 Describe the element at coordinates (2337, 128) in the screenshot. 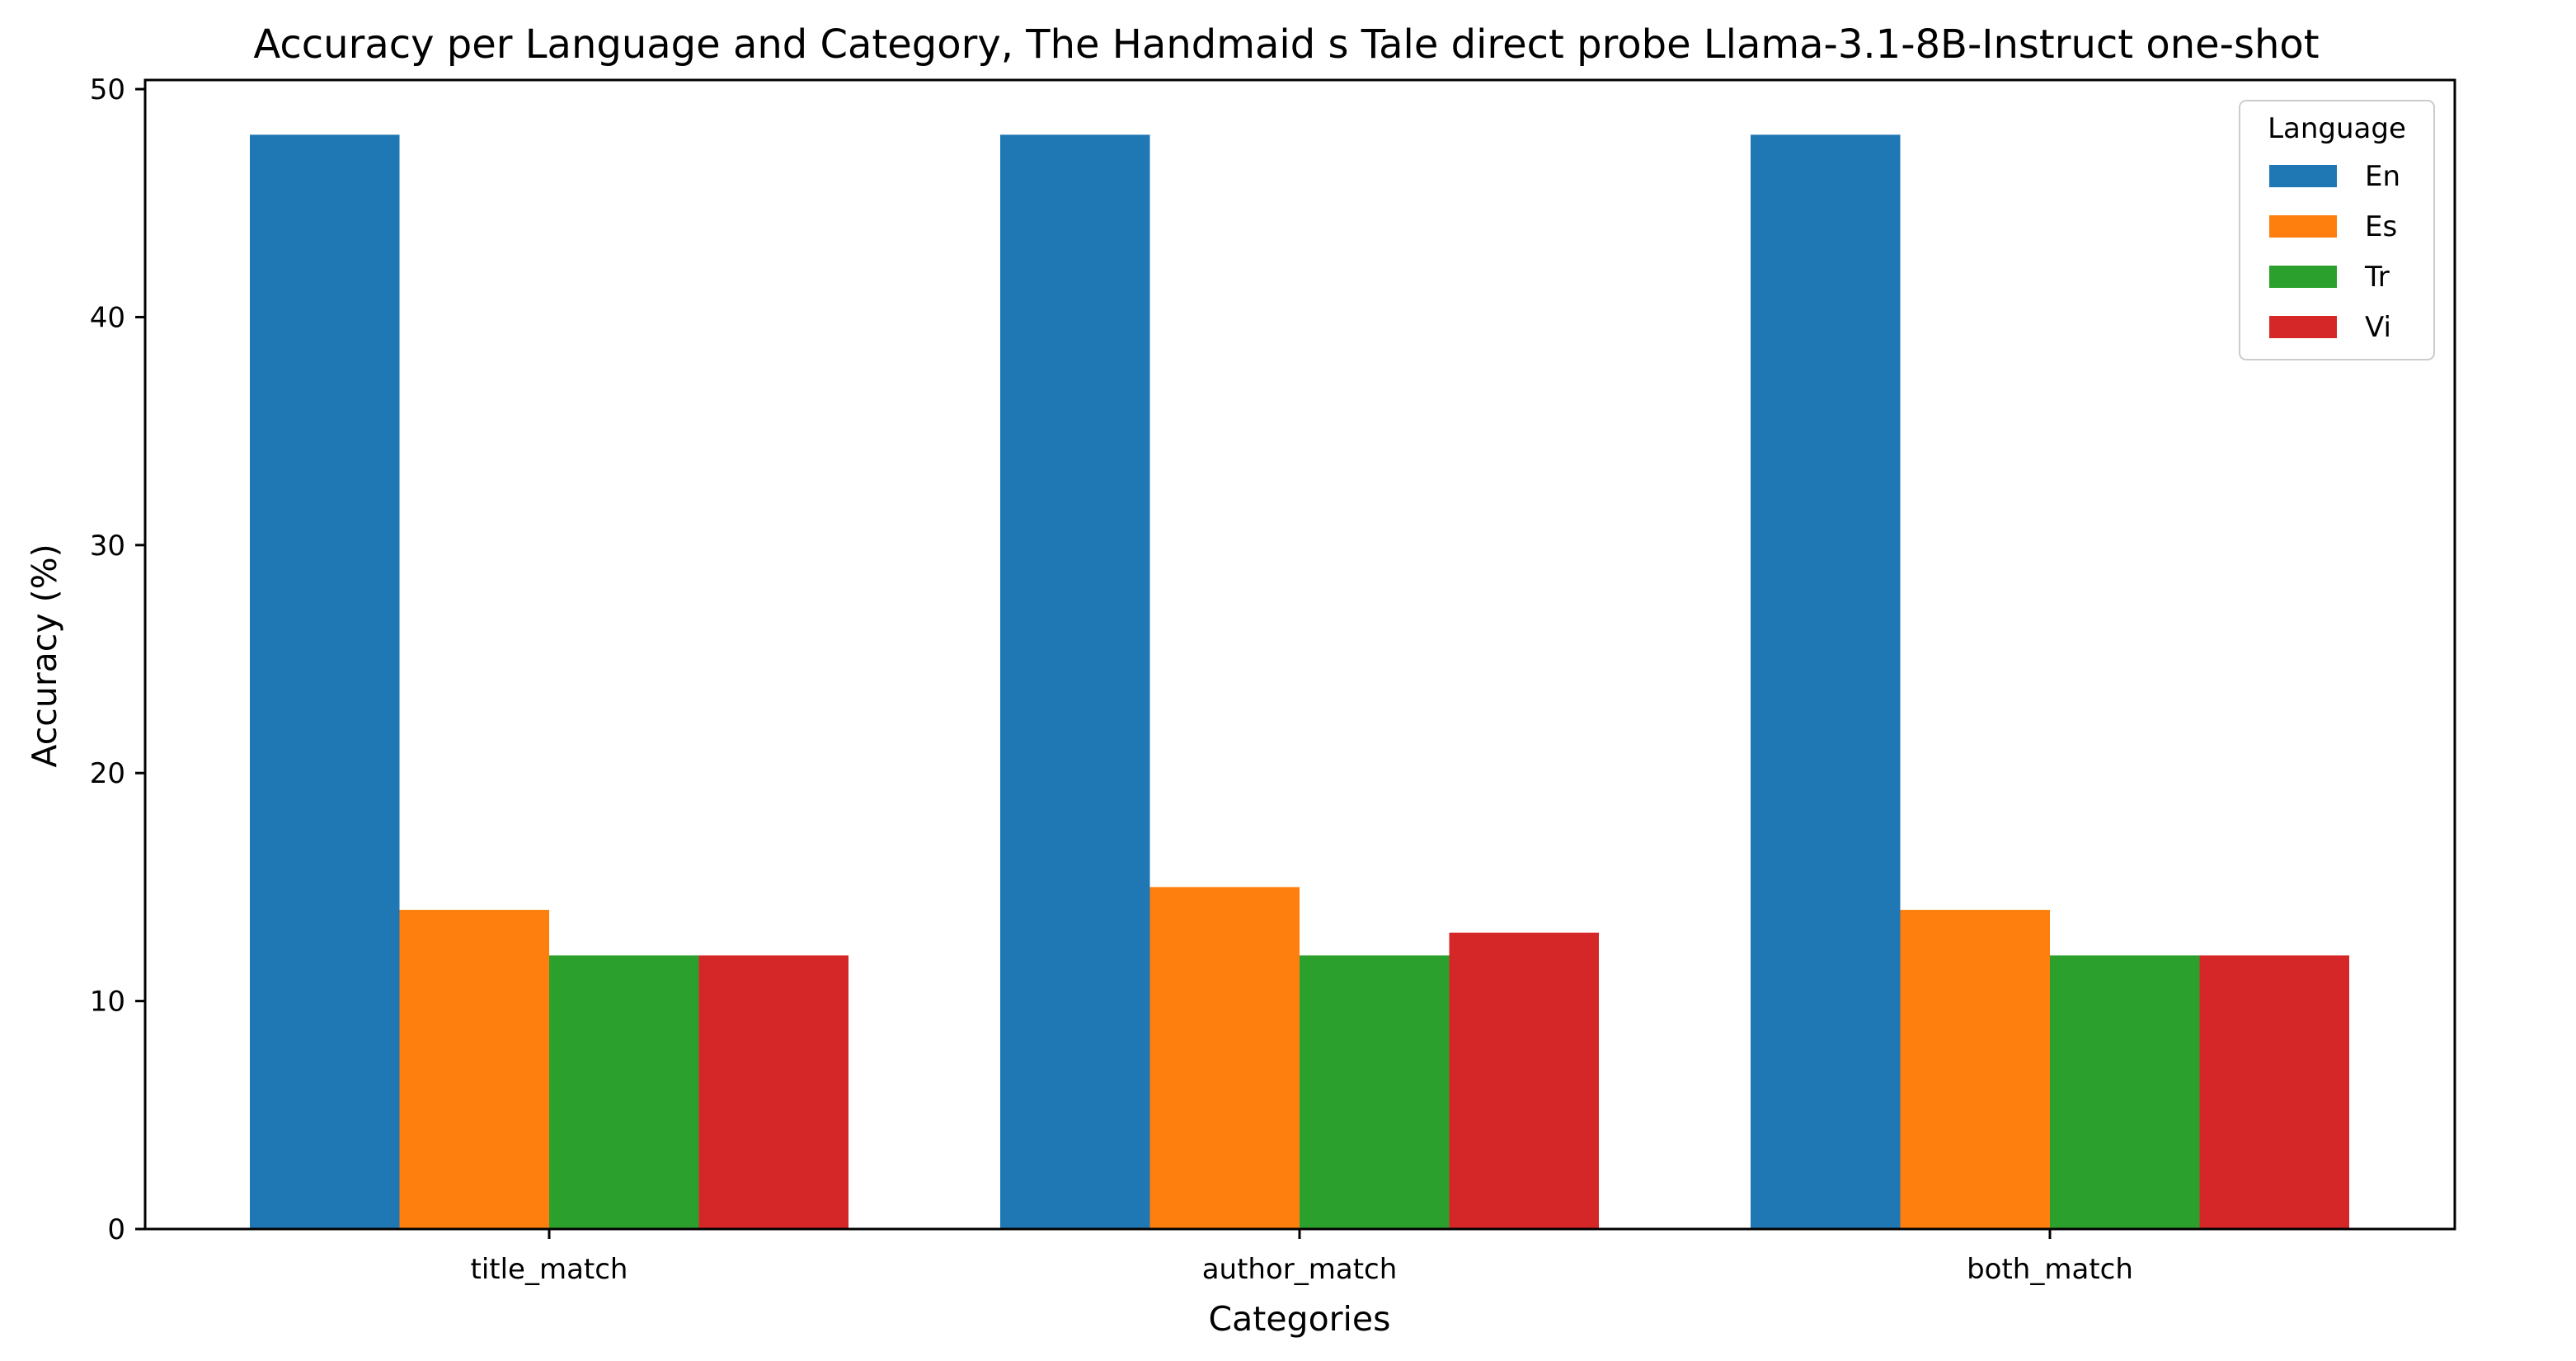

I see `legend-title: Language` at that location.